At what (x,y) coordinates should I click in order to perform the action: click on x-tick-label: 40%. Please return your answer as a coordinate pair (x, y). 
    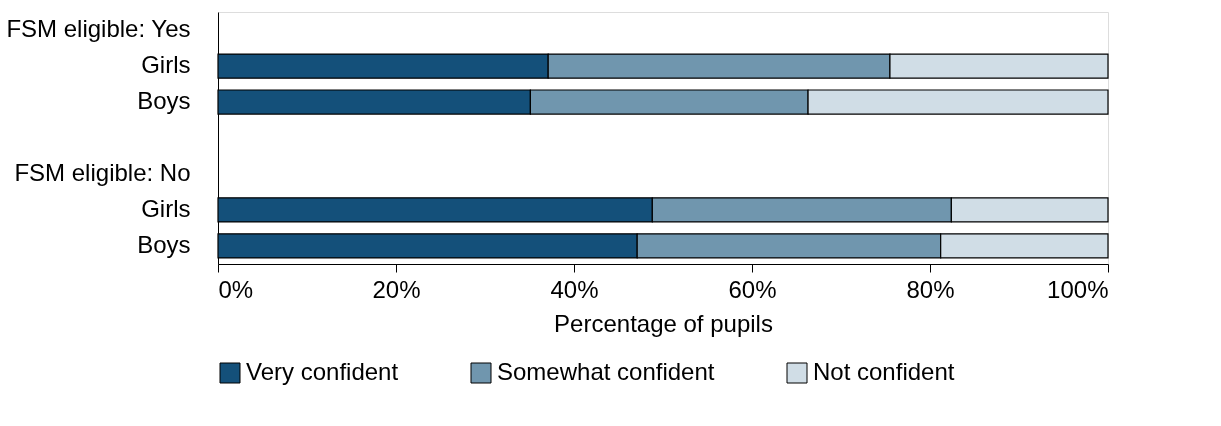
    Looking at the image, I should click on (574, 289).